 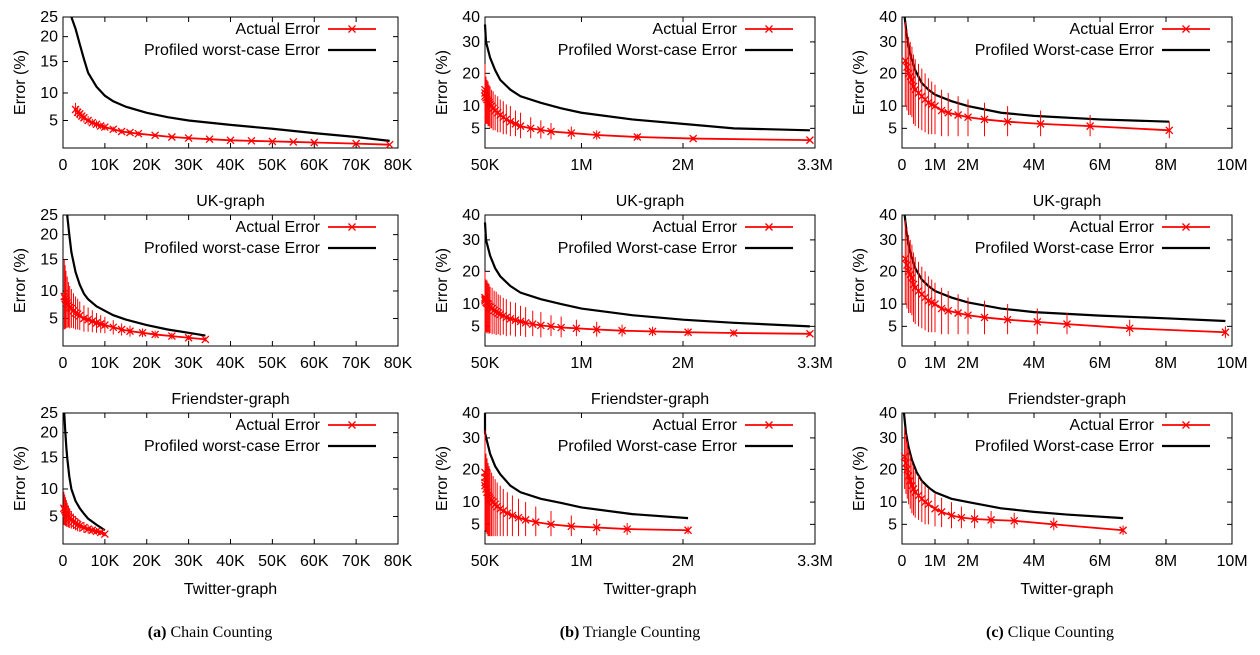 I want to click on y-tick-label: 15, so click(x=49, y=458).